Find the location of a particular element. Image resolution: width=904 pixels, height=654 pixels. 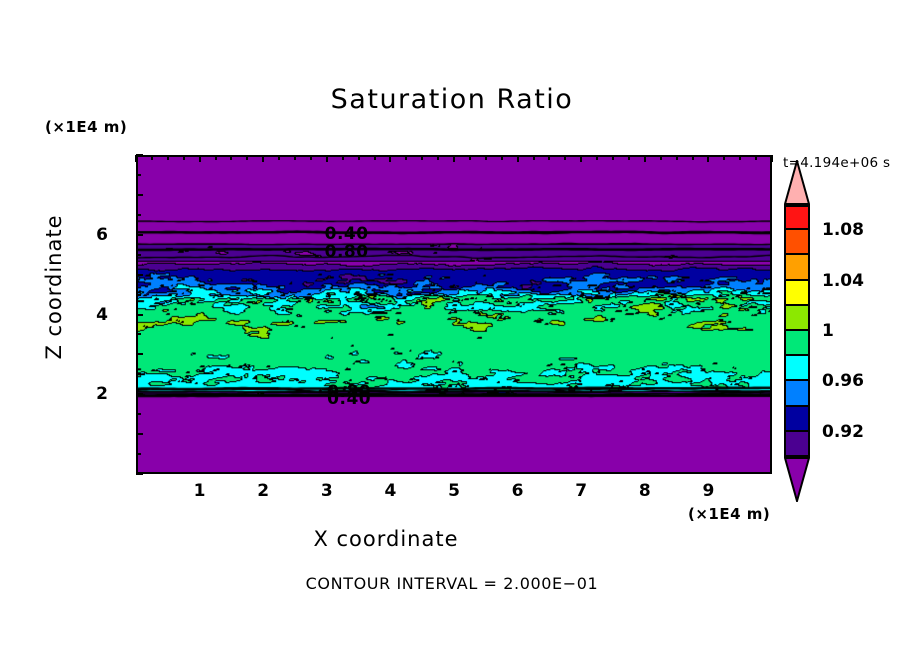

x-tick-label: 6 is located at coordinates (517, 491).